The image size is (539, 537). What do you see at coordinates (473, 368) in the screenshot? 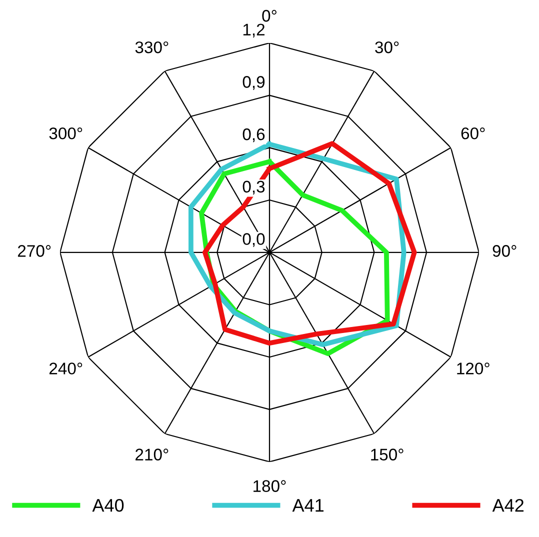
I see `spoke-label: 120°` at bounding box center [473, 368].